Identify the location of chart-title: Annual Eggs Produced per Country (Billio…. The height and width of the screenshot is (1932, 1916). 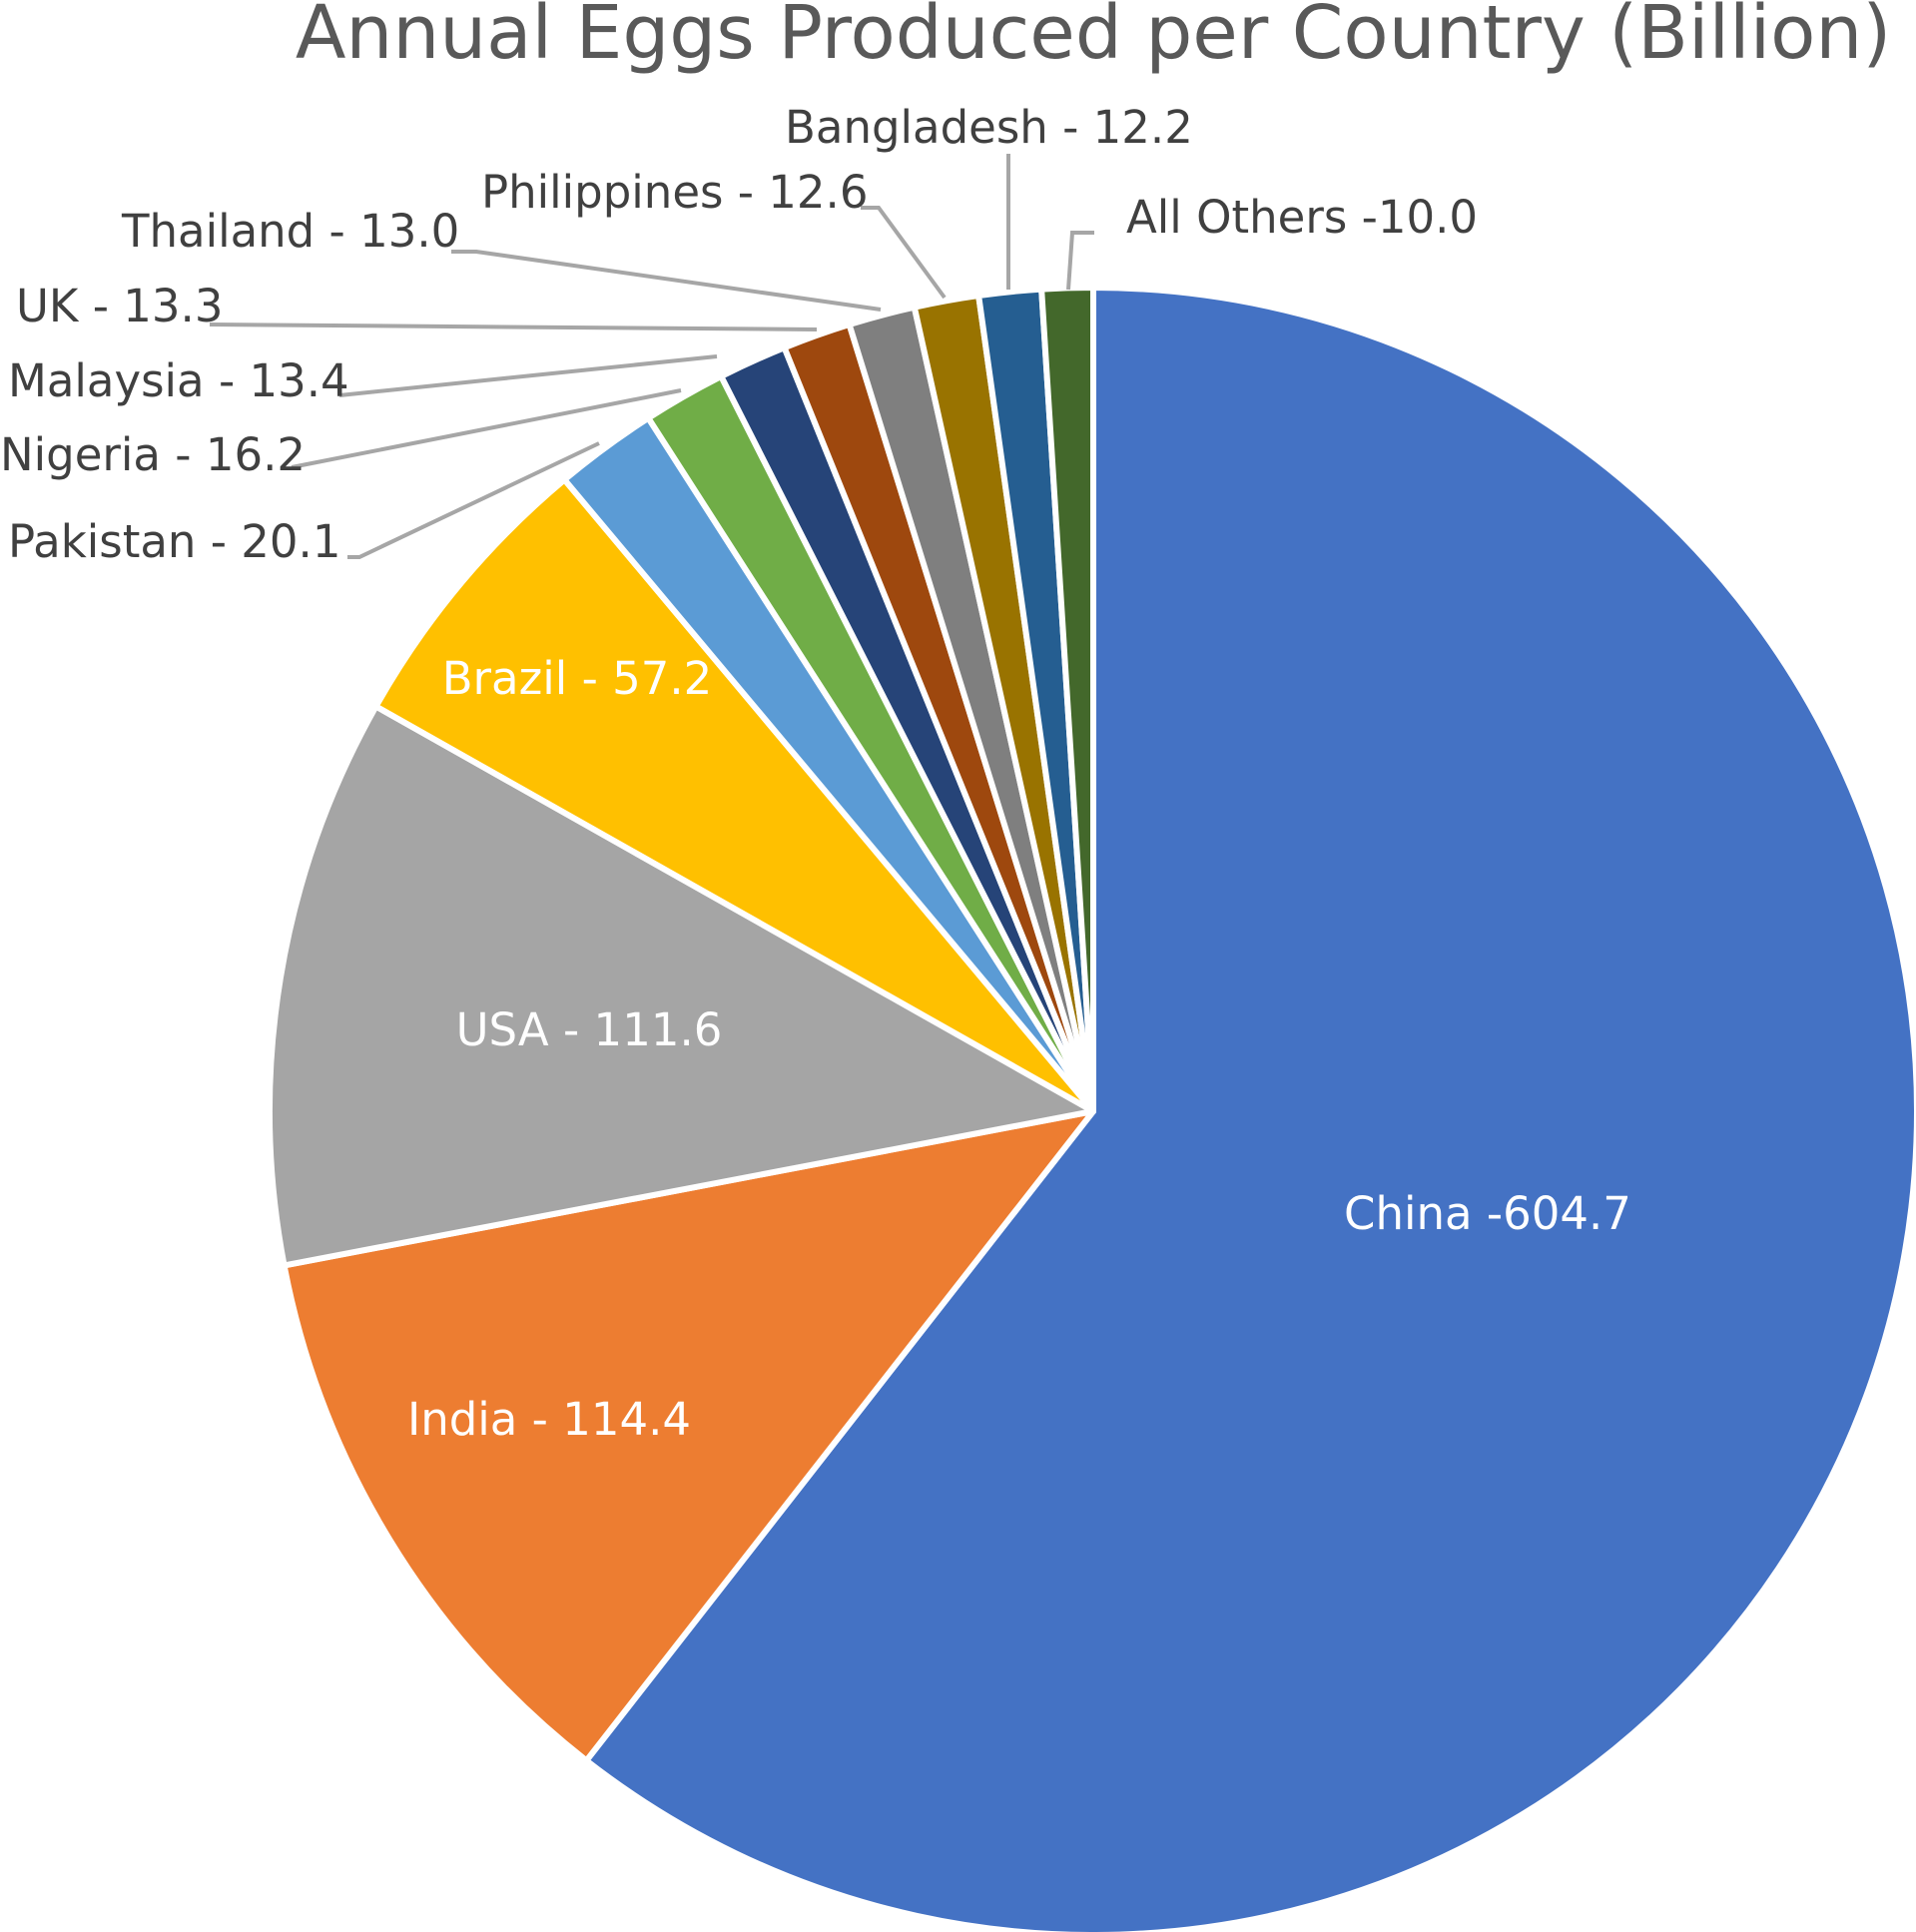
(1093, 38).